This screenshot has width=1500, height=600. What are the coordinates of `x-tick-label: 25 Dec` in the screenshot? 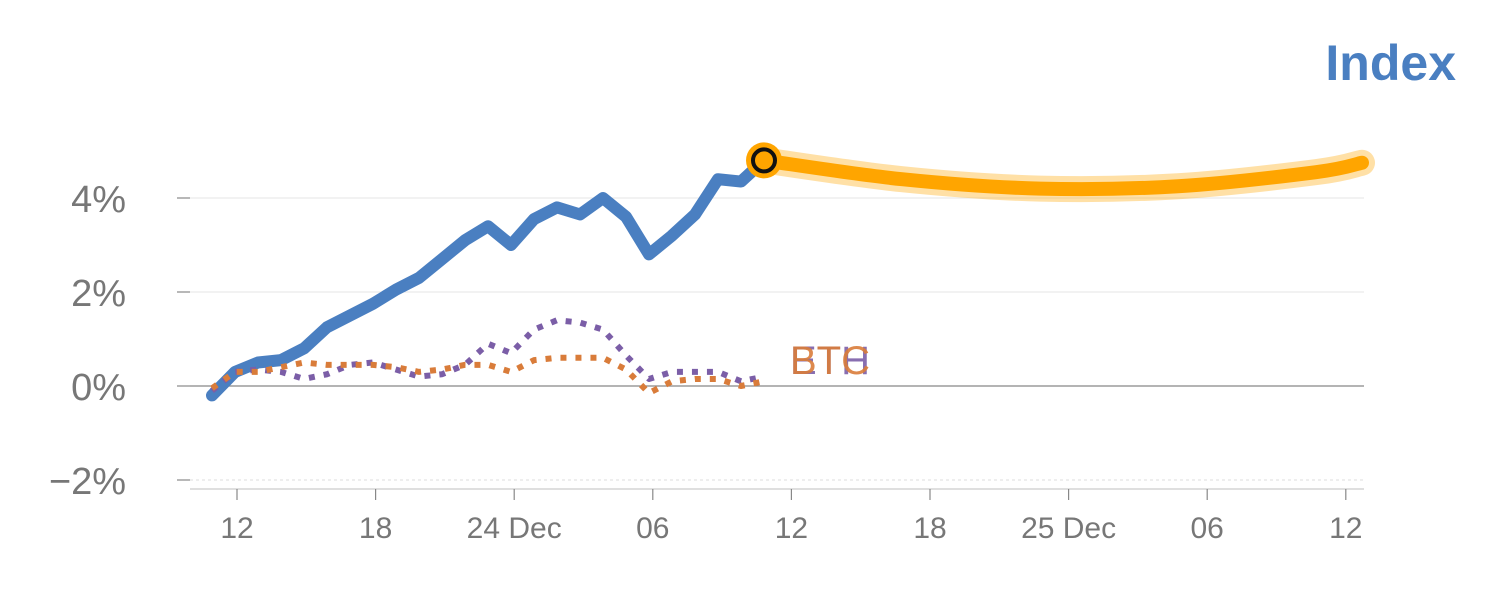 It's located at (1068, 528).